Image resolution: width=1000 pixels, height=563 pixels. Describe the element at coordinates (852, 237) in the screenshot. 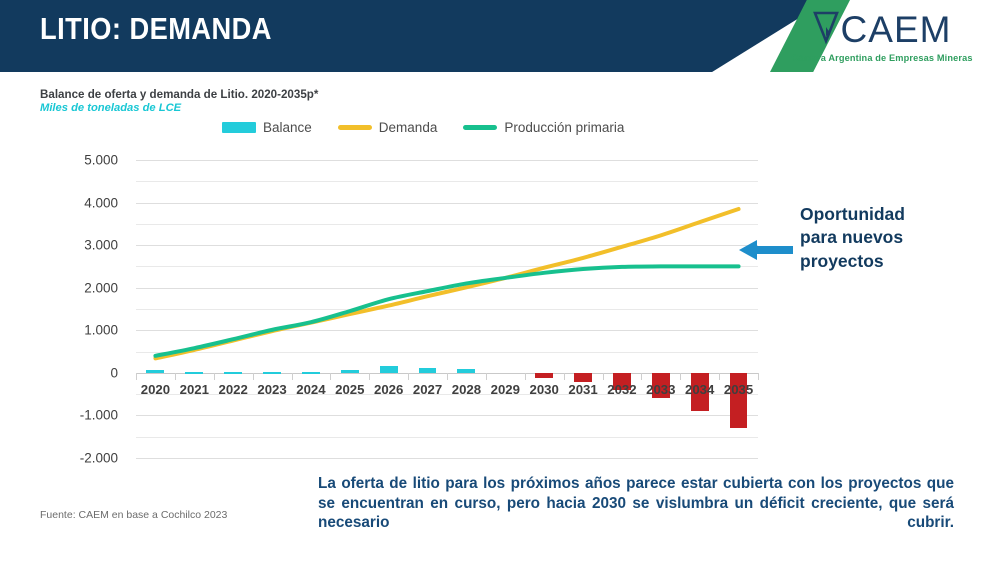

I see `callout-line-2: para nuevos` at that location.